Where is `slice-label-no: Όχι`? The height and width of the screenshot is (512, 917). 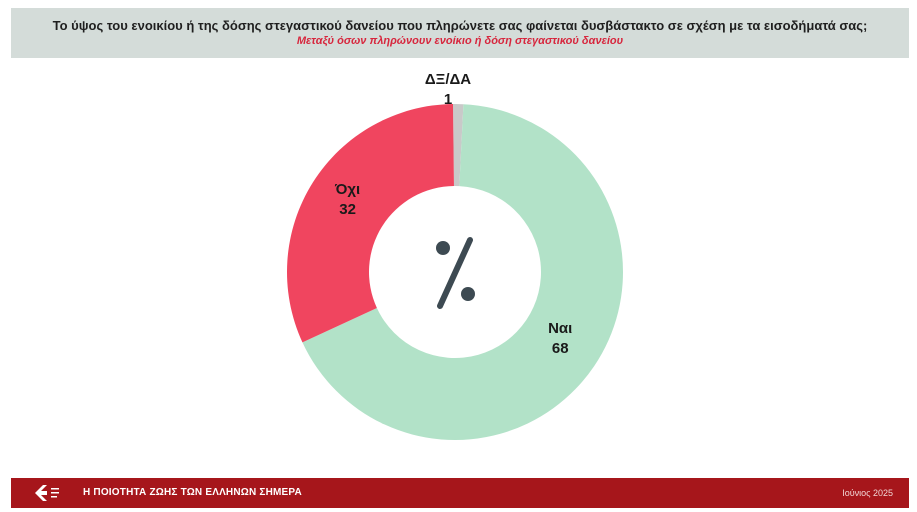
slice-label-no: Όχι is located at coordinates (347, 189).